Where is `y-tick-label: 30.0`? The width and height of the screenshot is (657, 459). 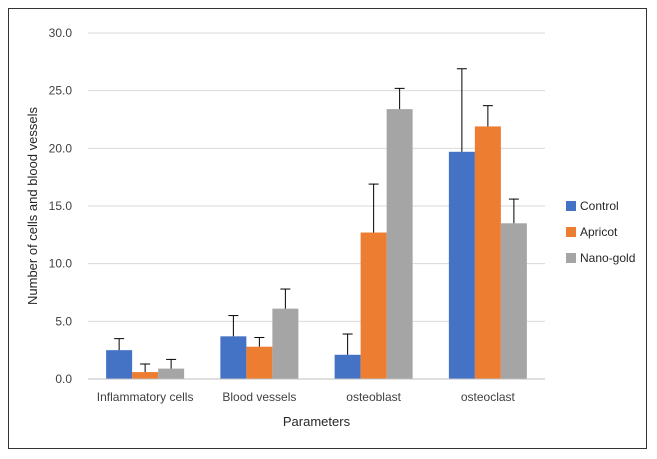
y-tick-label: 30.0 is located at coordinates (61, 33).